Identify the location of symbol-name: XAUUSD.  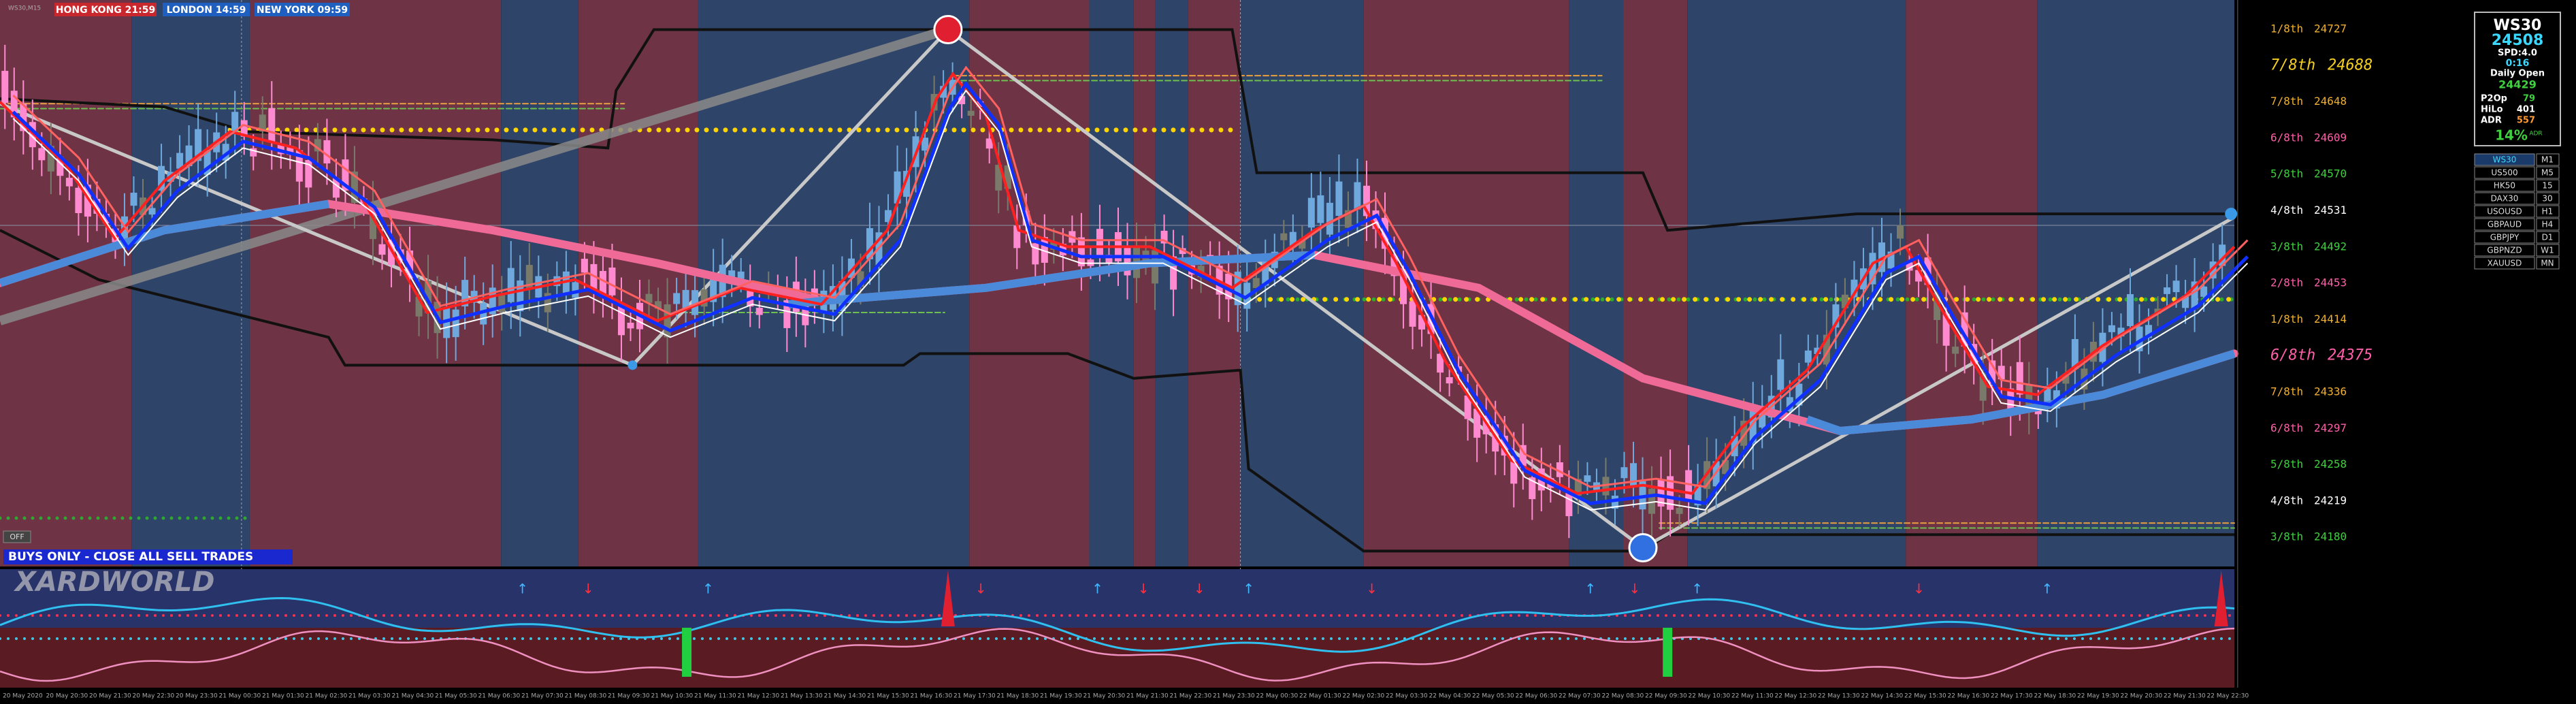
(2505, 263).